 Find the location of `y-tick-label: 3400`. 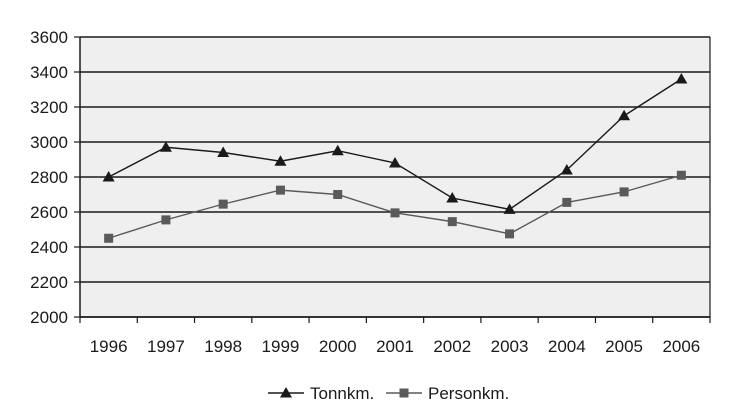

y-tick-label: 3400 is located at coordinates (49, 72).